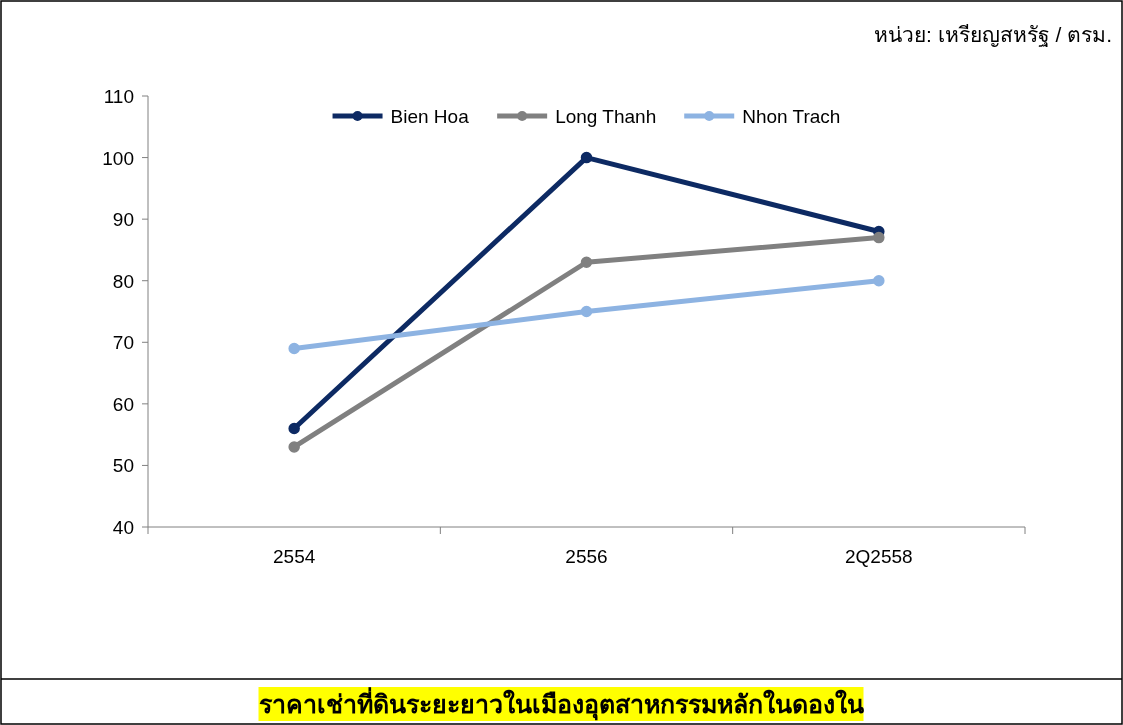 This screenshot has height=725, width=1123. Describe the element at coordinates (118, 96) in the screenshot. I see `y-tick-label: 110` at that location.